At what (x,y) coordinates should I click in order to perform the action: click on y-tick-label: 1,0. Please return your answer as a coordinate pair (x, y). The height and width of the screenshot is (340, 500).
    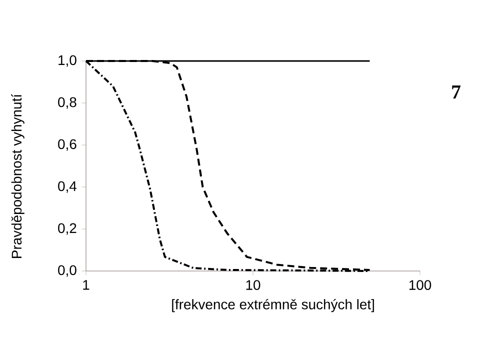
    Looking at the image, I should click on (67, 61).